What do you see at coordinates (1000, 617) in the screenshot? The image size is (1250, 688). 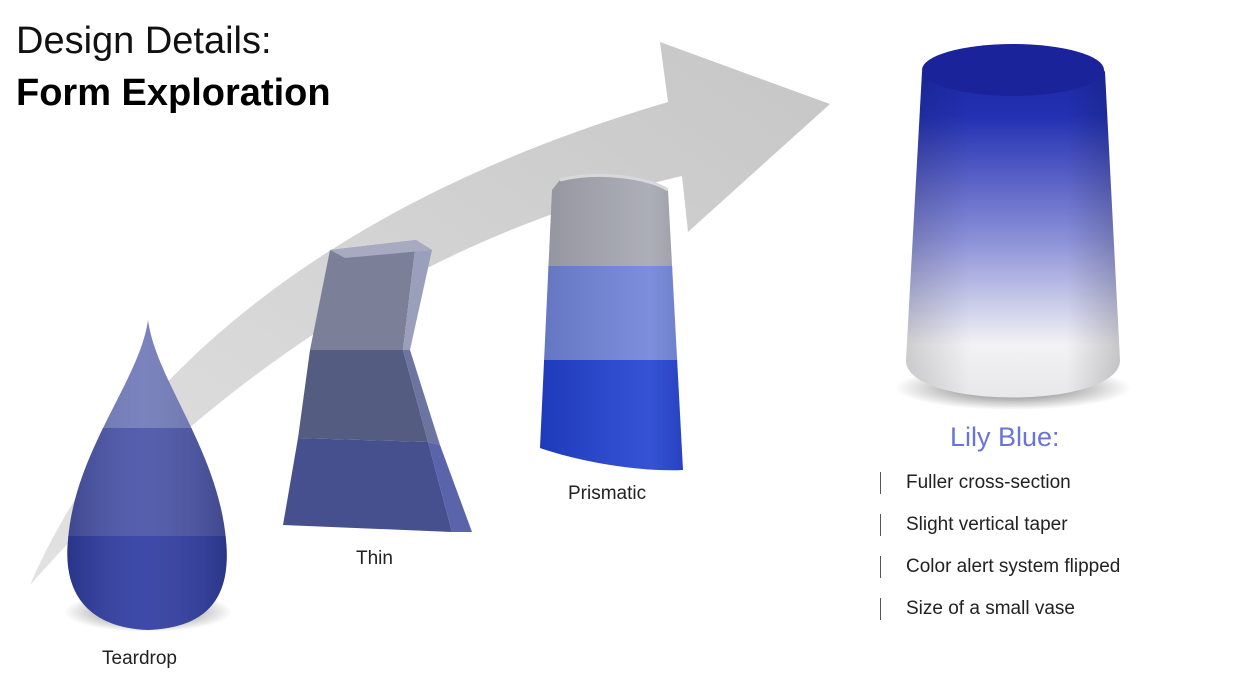 I see `feature-item: Size of a small vase` at bounding box center [1000, 617].